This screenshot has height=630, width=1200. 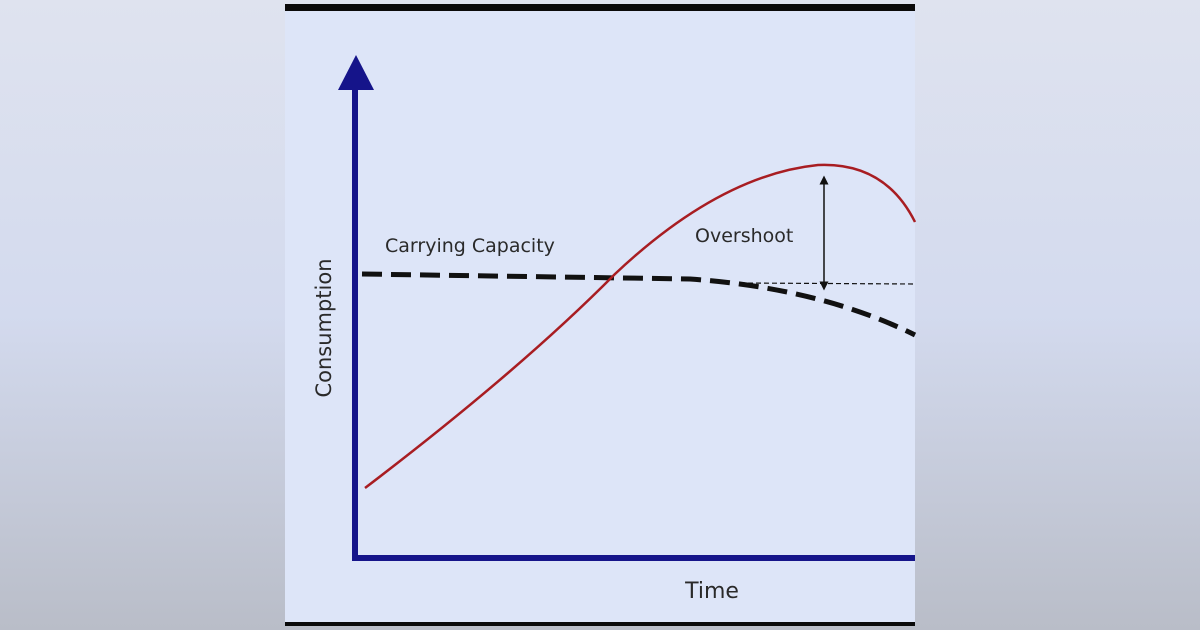 What do you see at coordinates (827, 283) in the screenshot?
I see `capacity-reference` at bounding box center [827, 283].